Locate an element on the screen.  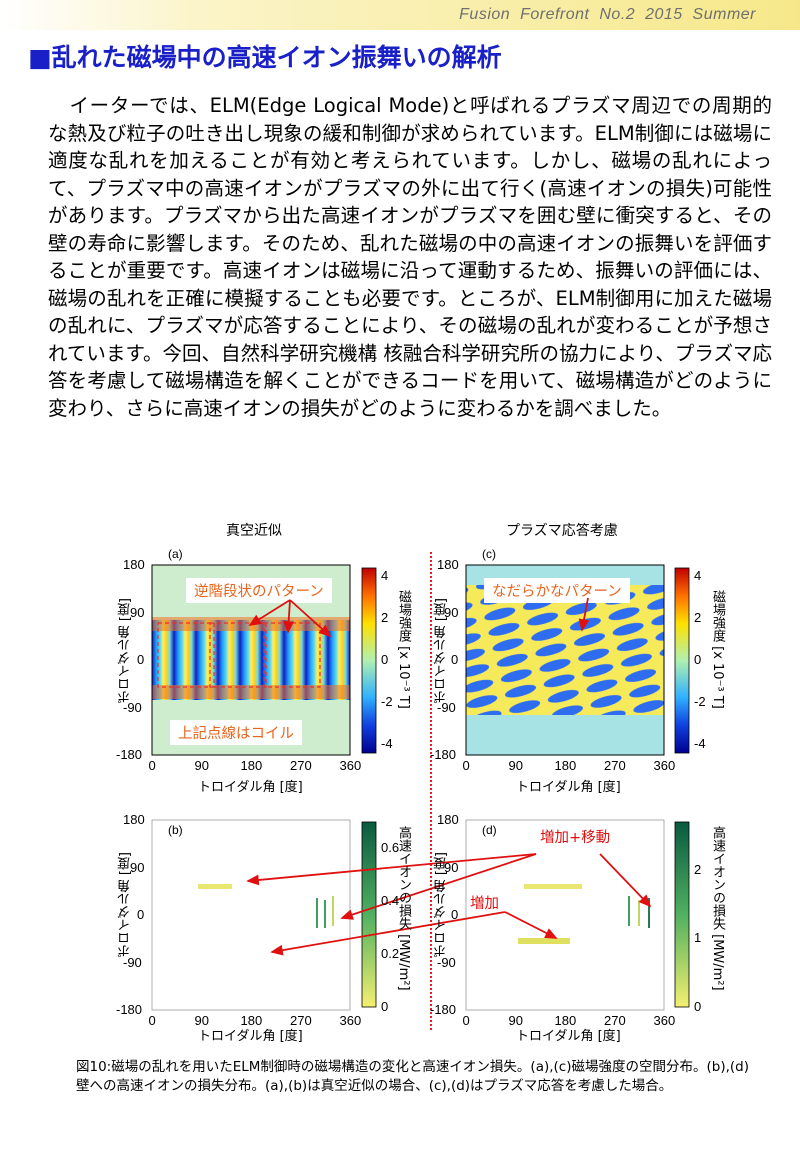
panel-c-xtick: 90 is located at coordinates (515, 765).